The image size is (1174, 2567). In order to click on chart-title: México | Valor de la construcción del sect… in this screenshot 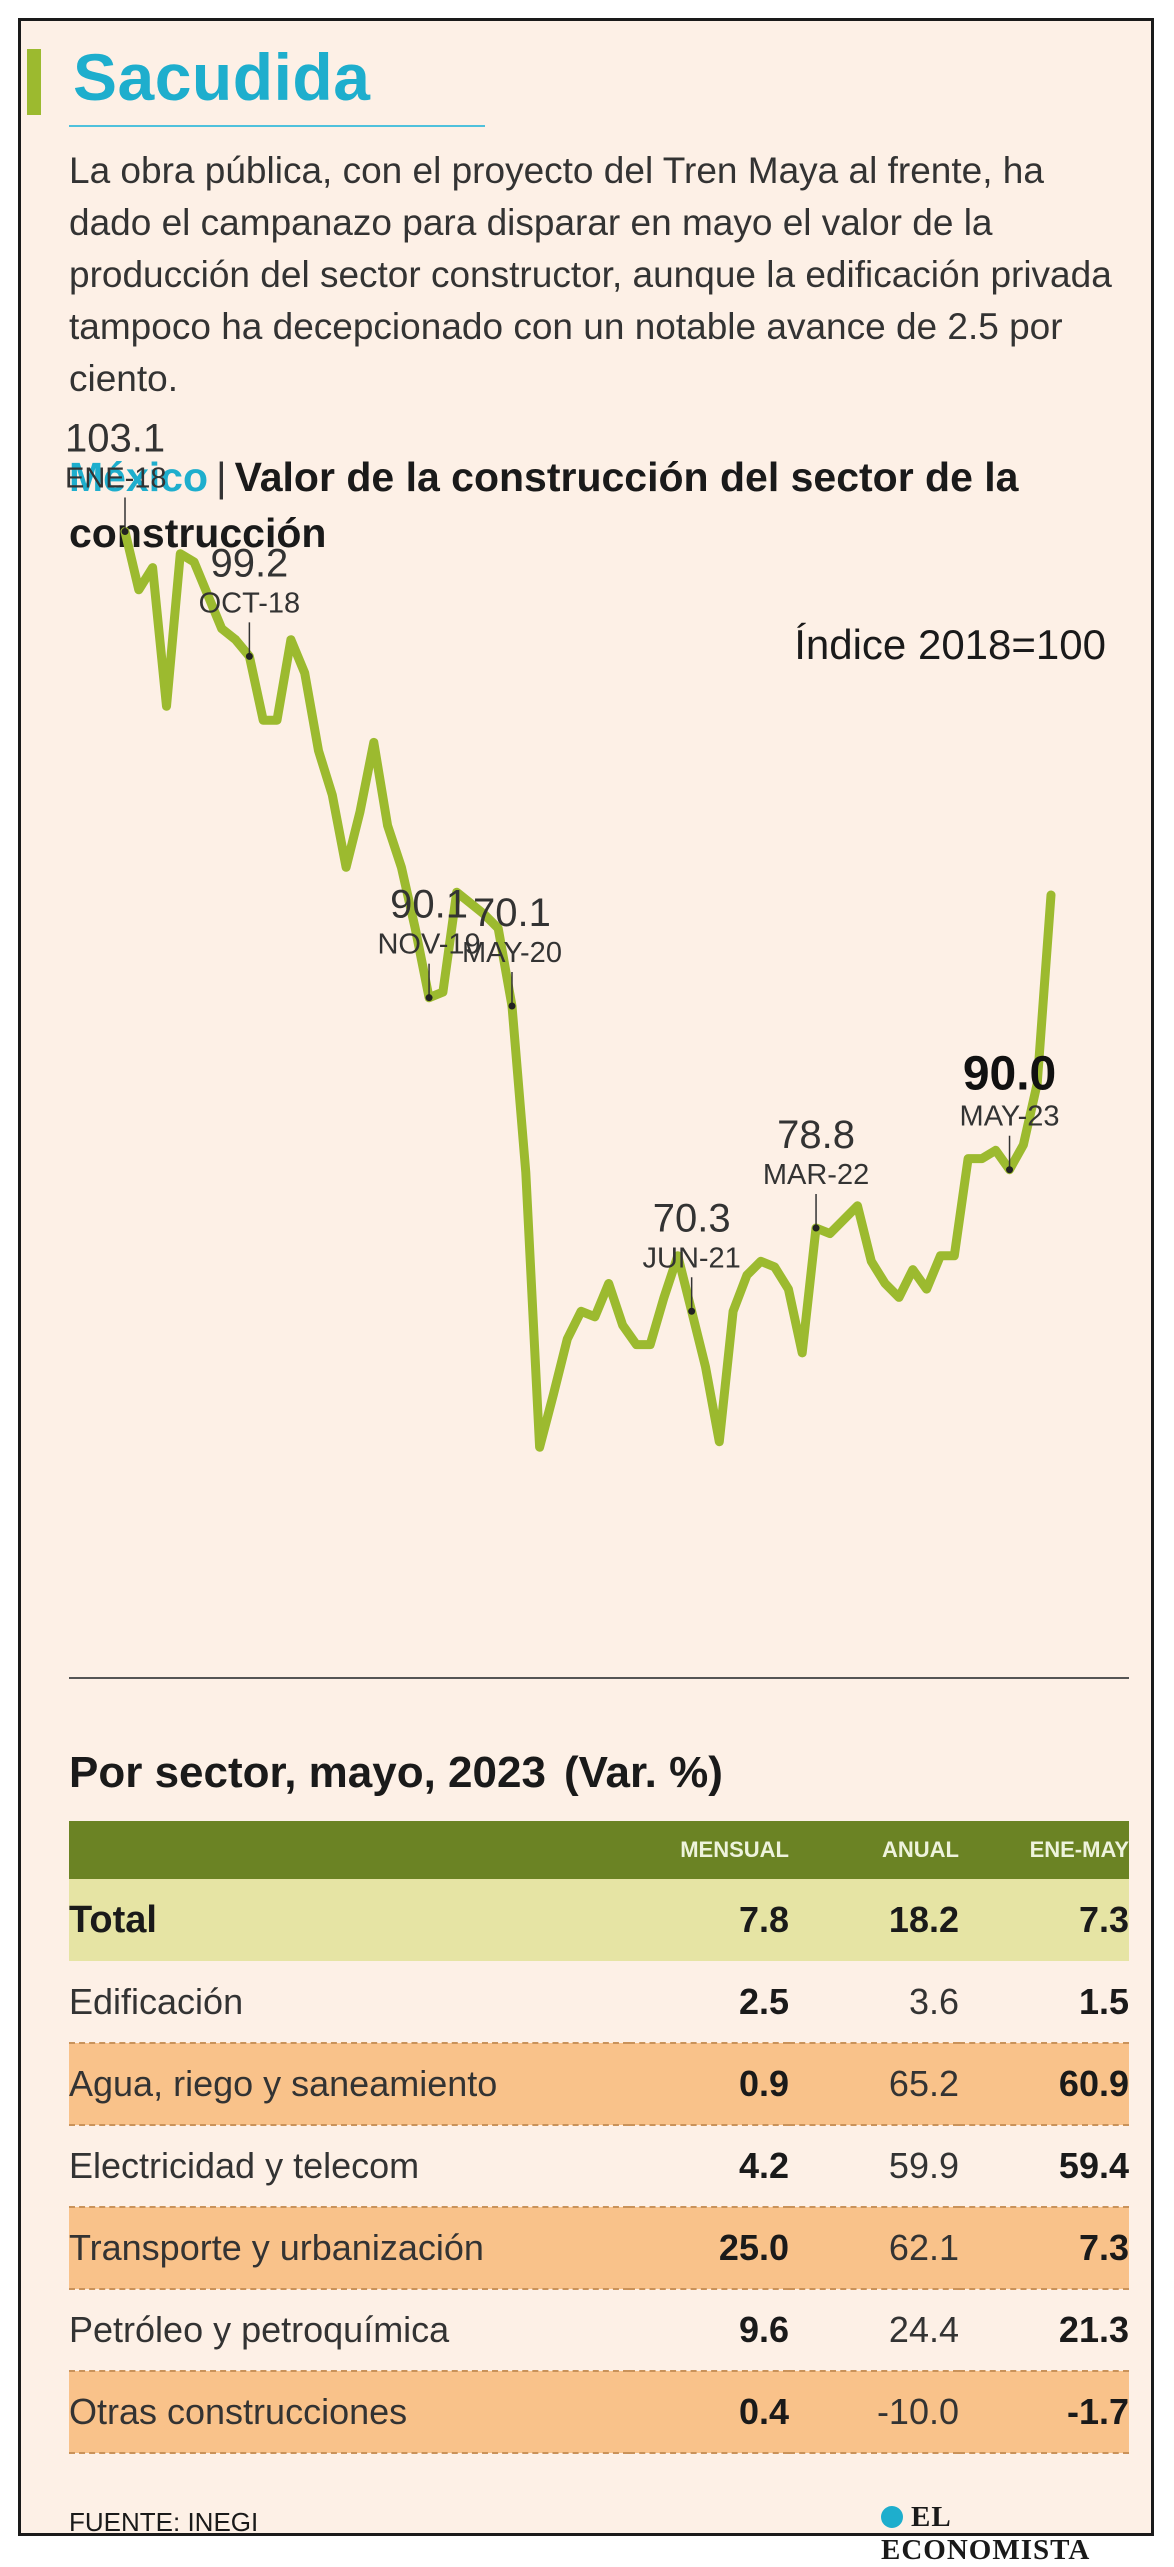, I will do `click(599, 505)`.